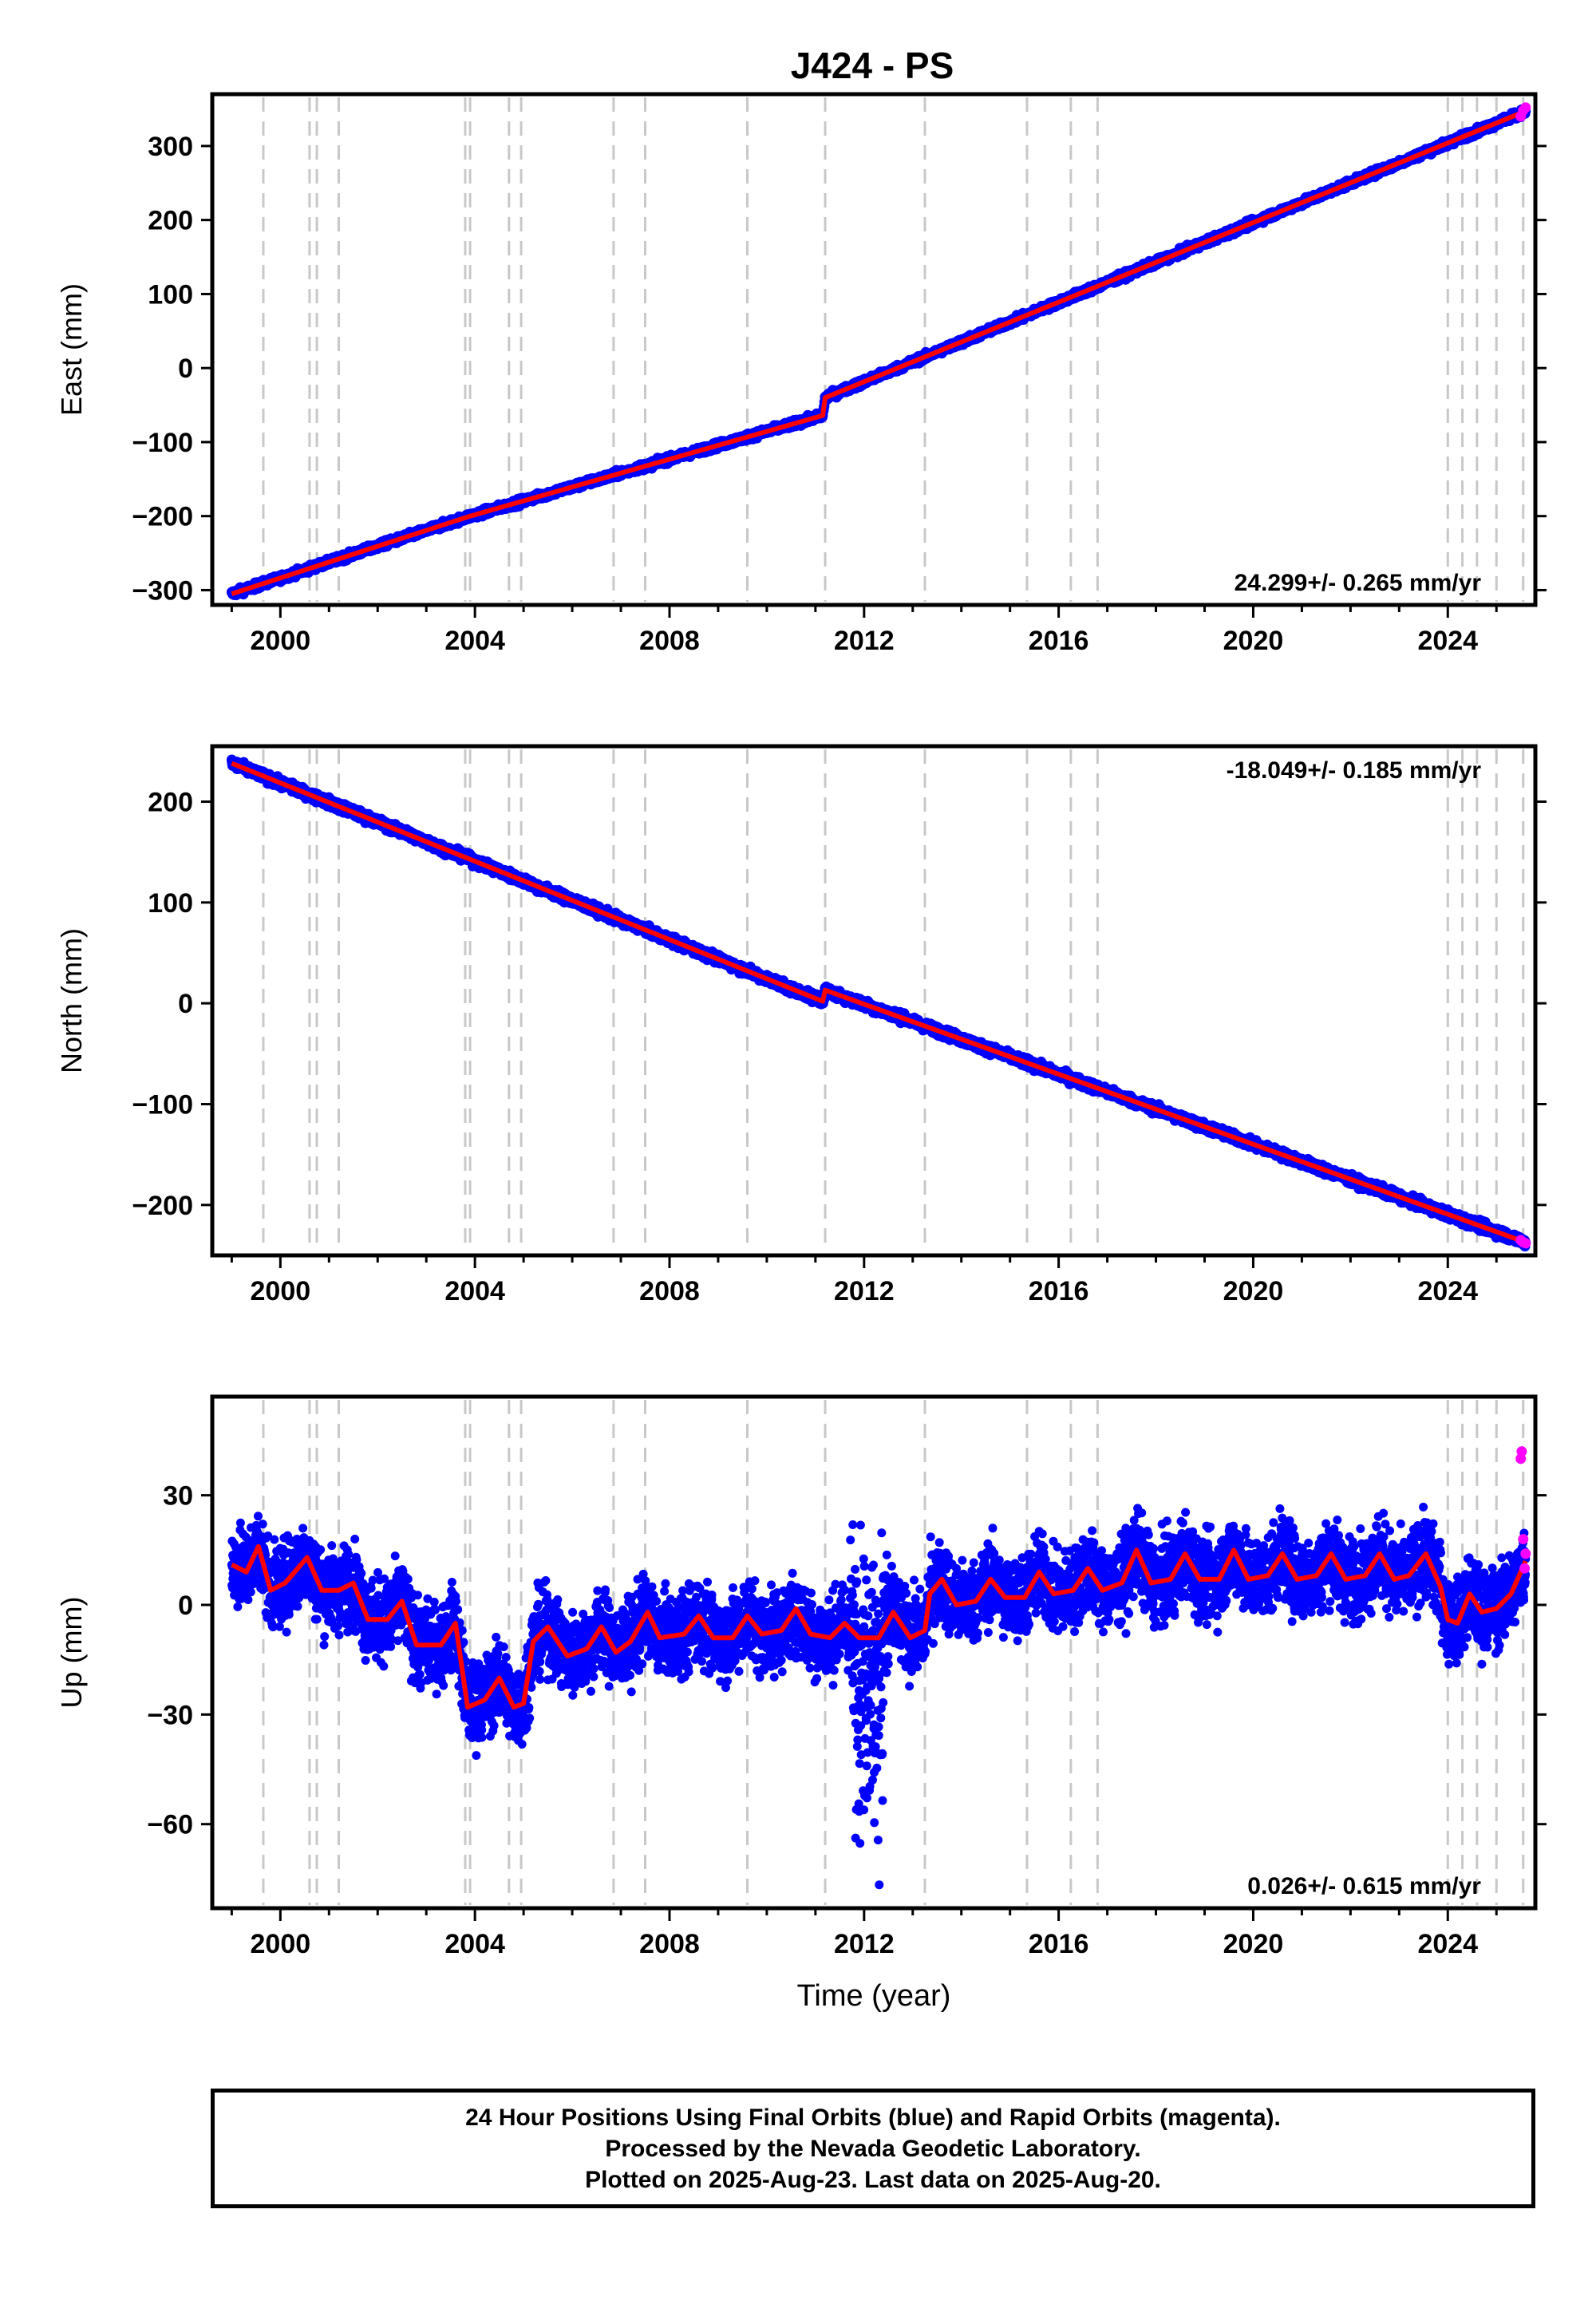 The height and width of the screenshot is (2316, 1596). Describe the element at coordinates (1525, 107) in the screenshot. I see `rapid-orbit-point` at that location.